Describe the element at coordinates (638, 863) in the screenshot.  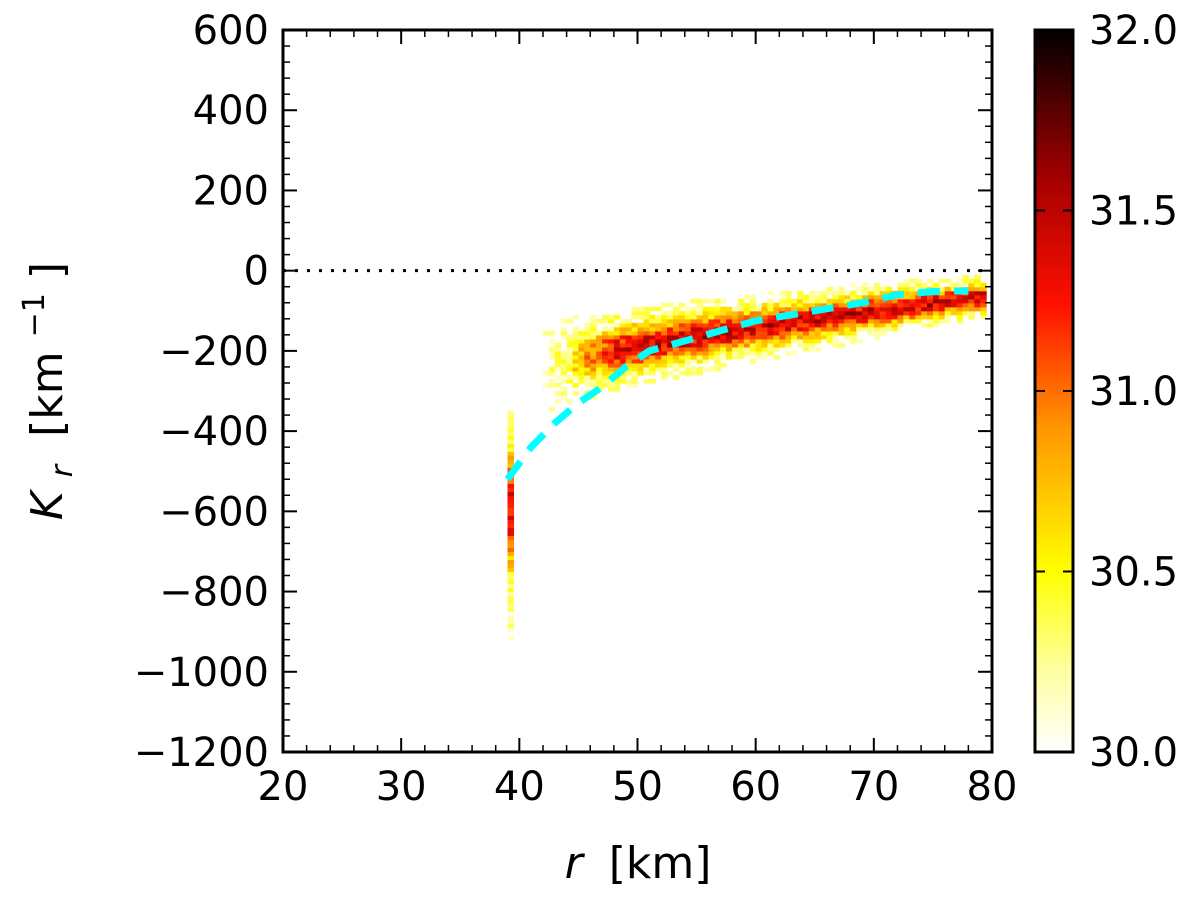
I see `x-axis-label: r [km]` at that location.